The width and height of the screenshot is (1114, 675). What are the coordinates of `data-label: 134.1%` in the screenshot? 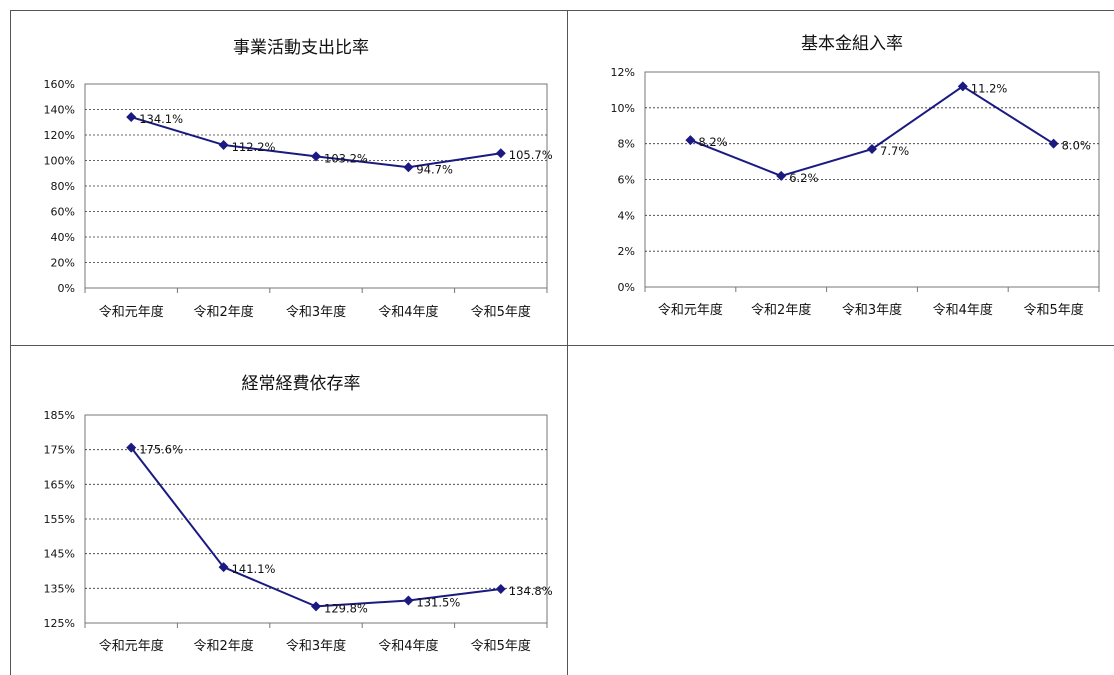 It's located at (161, 119).